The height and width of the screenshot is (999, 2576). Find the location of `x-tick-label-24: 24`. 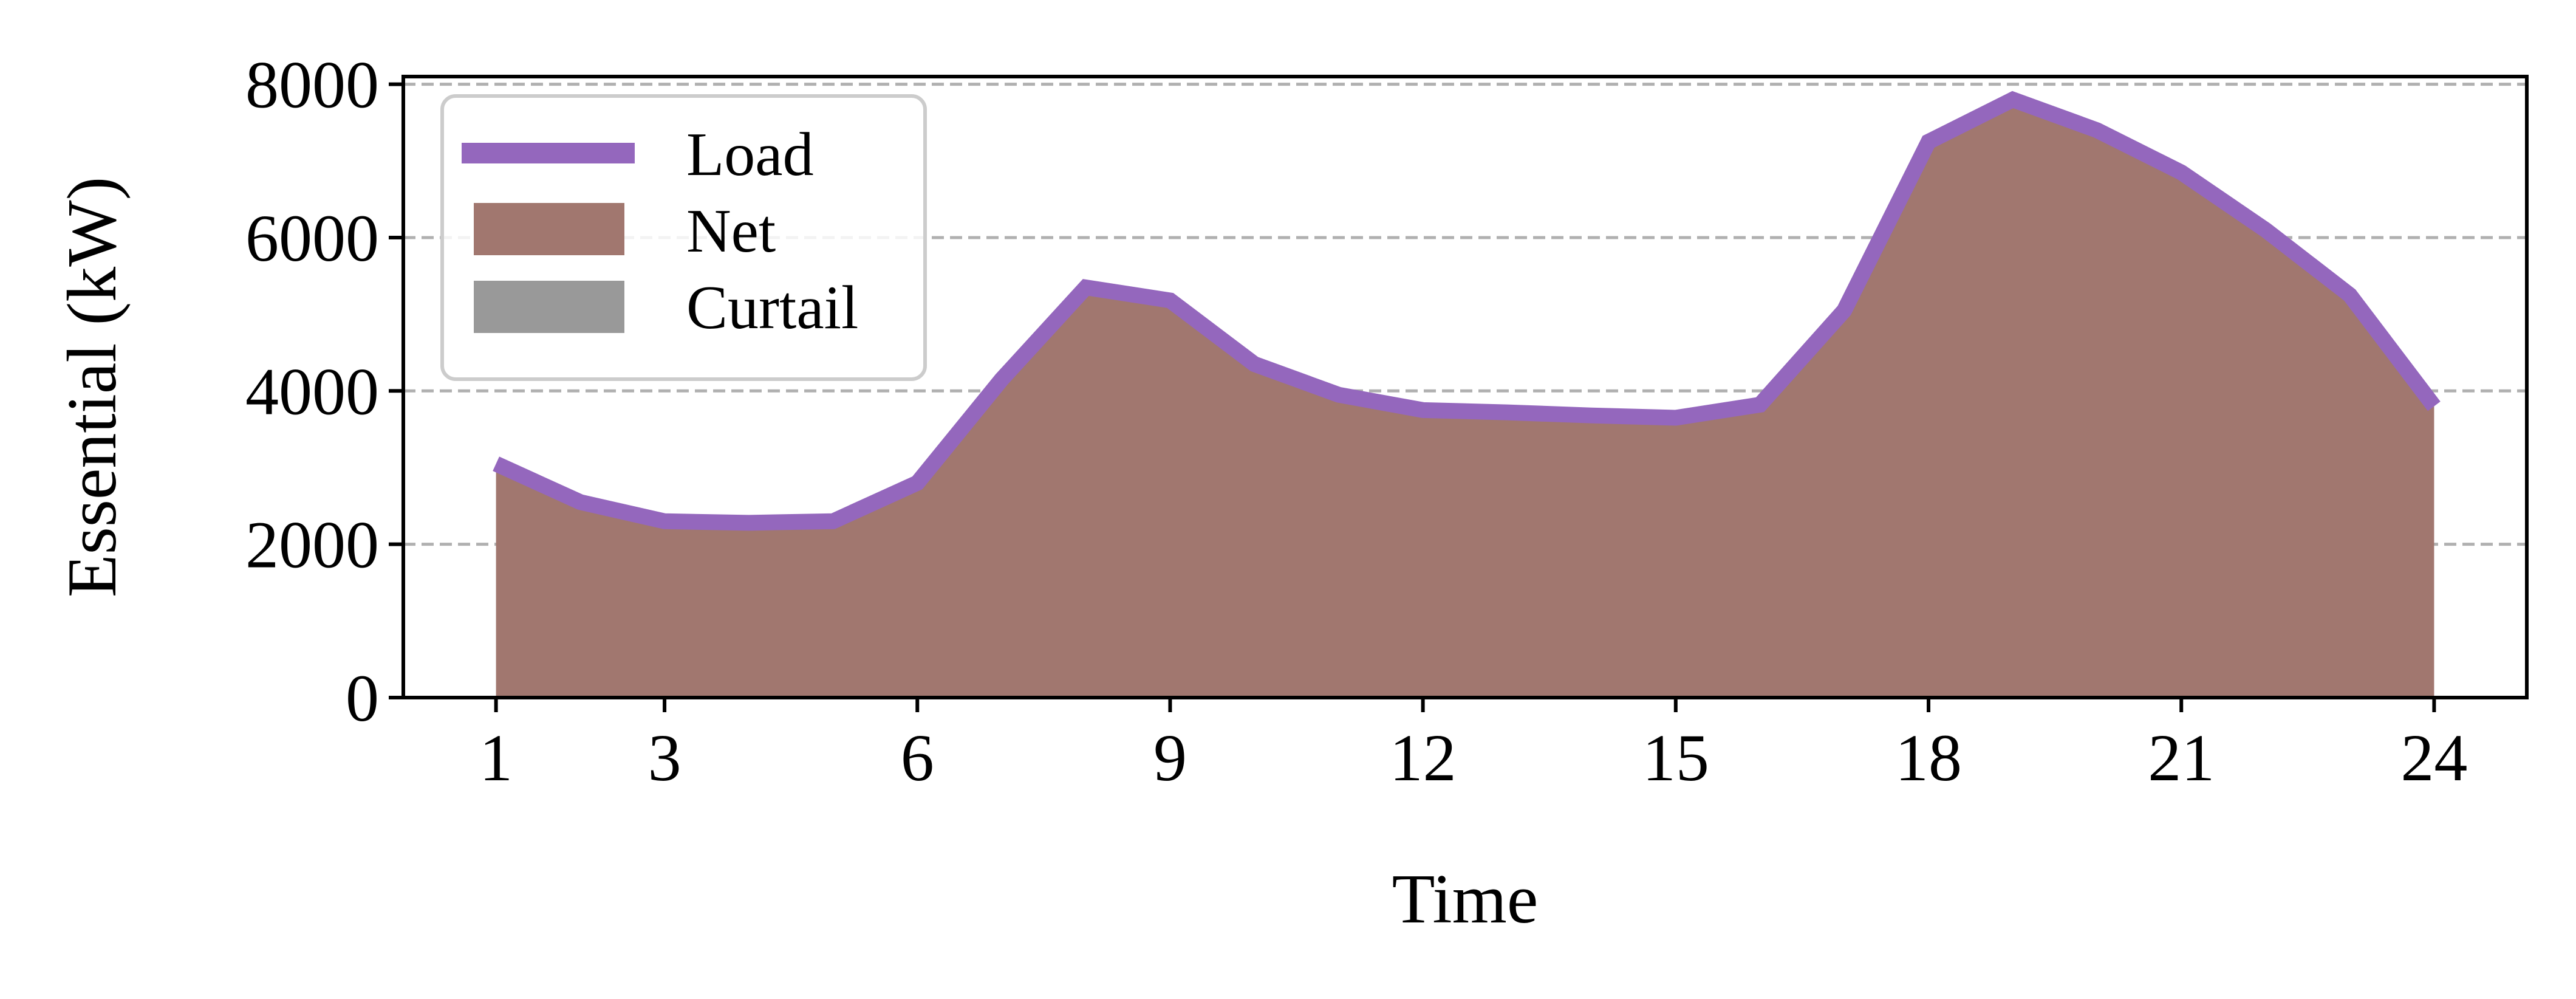

x-tick-label-24: 24 is located at coordinates (2433, 758).